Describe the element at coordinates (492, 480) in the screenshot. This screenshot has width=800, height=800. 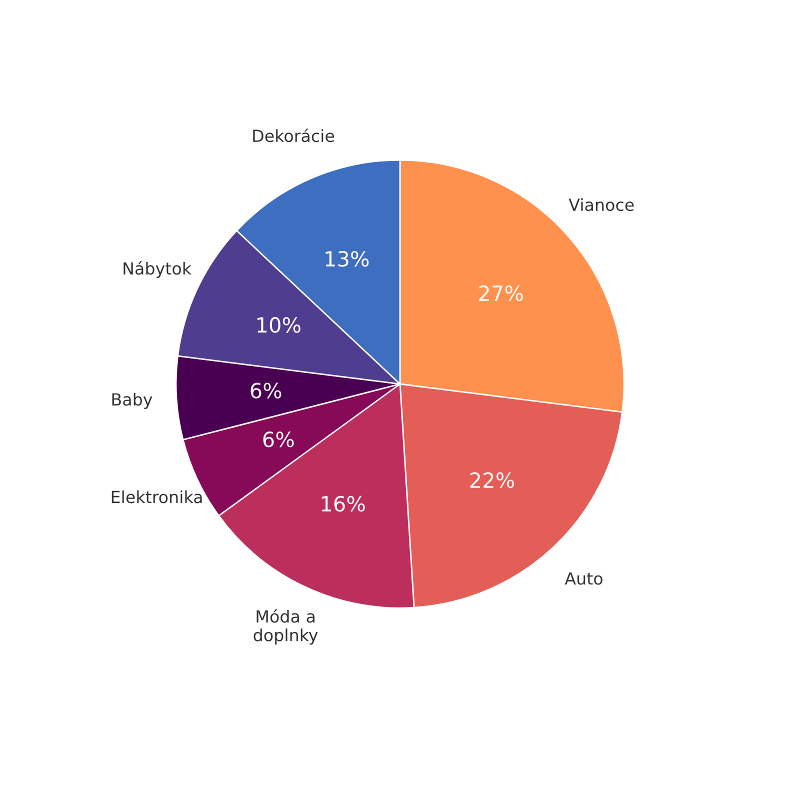
I see `data-label: 22%` at that location.